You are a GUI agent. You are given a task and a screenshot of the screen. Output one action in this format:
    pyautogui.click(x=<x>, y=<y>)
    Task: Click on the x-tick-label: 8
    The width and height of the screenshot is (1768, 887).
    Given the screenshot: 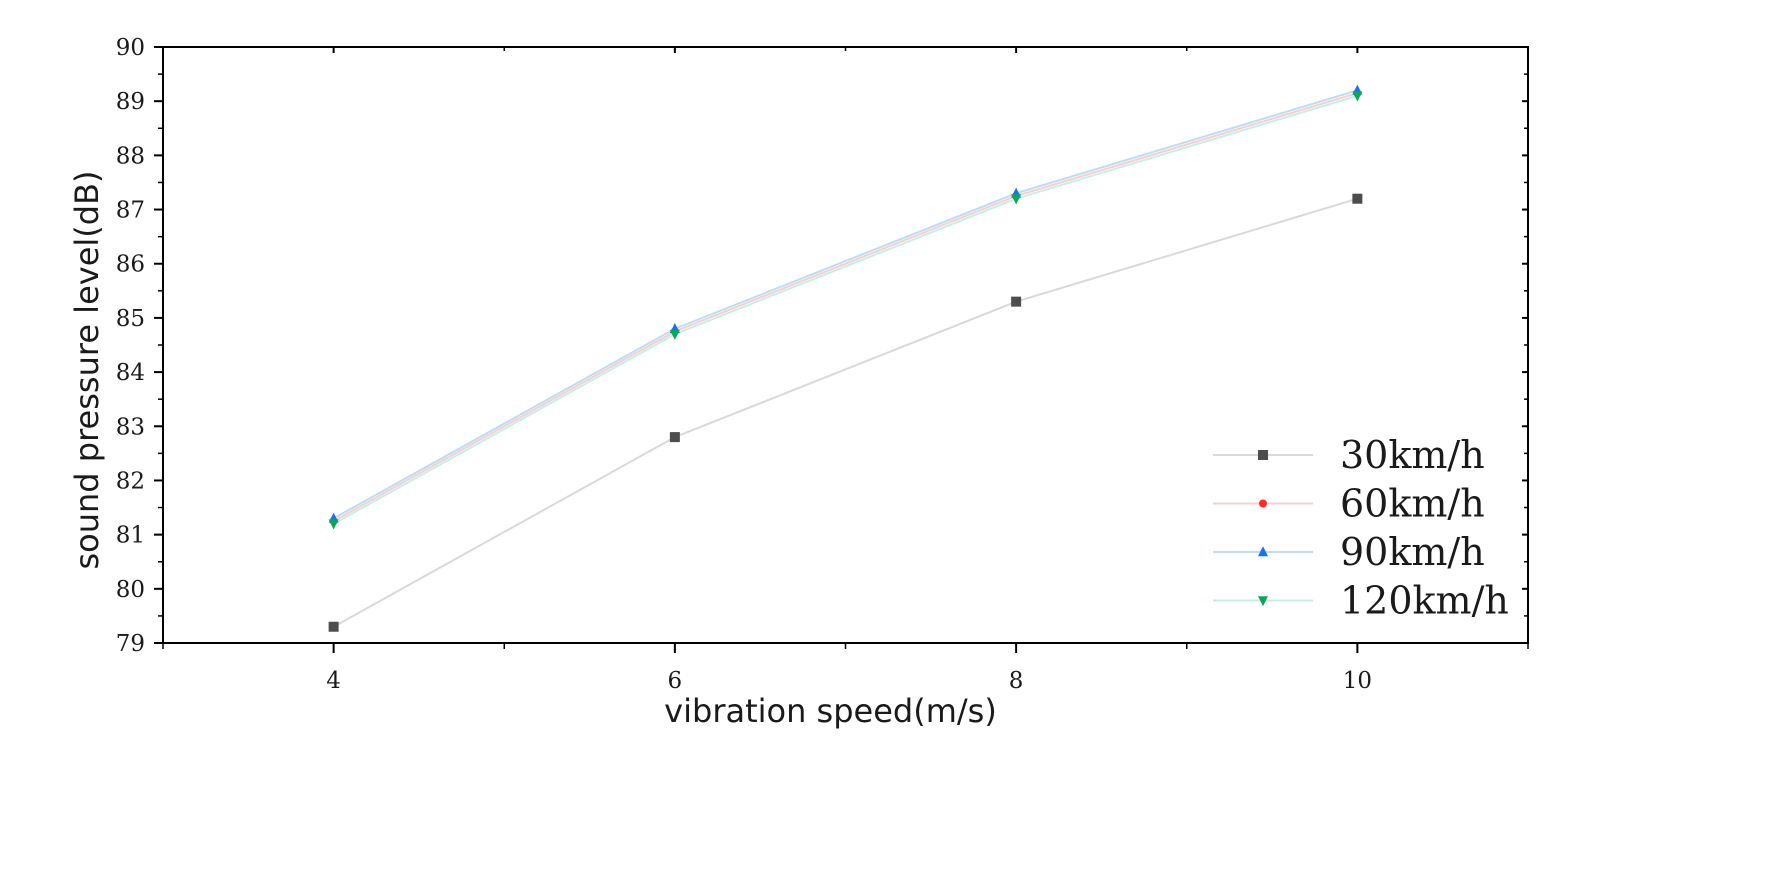 What is the action you would take?
    pyautogui.click(x=1016, y=681)
    